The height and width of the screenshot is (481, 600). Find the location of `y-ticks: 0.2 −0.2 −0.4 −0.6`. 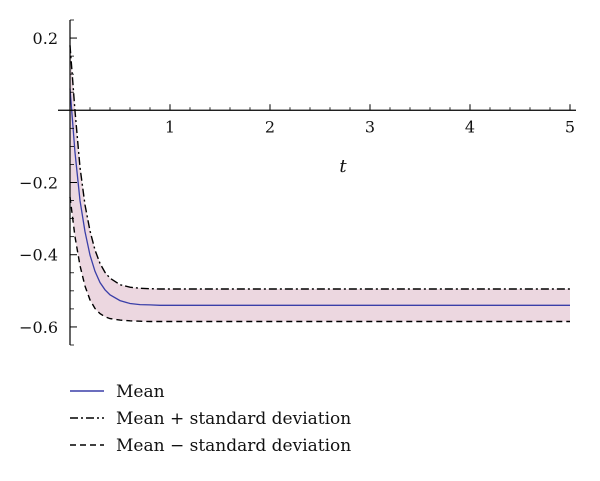

y-ticks: 0.2 −0.2 −0.4 −0.6 is located at coordinates (48, 182).